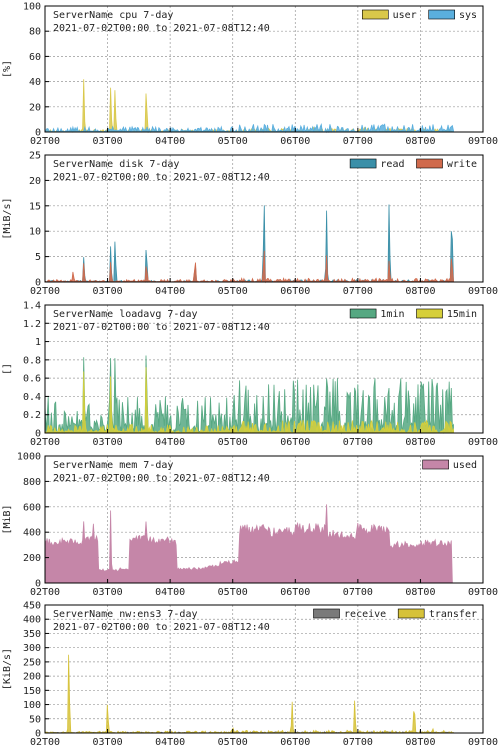  I want to click on legend-label-used: used, so click(465, 465).